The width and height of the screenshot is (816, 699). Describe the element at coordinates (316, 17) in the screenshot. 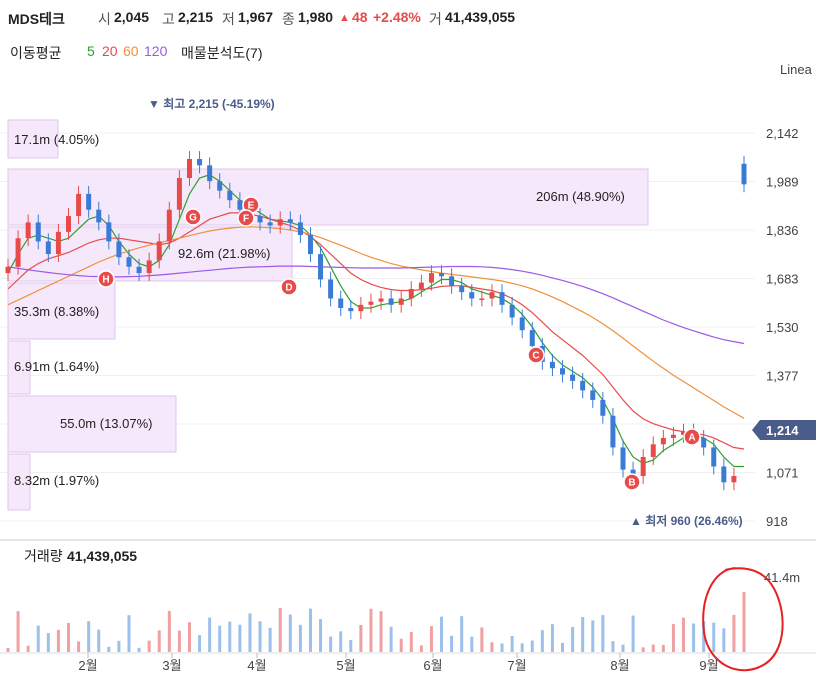

I see `close-value: 1,980` at that location.